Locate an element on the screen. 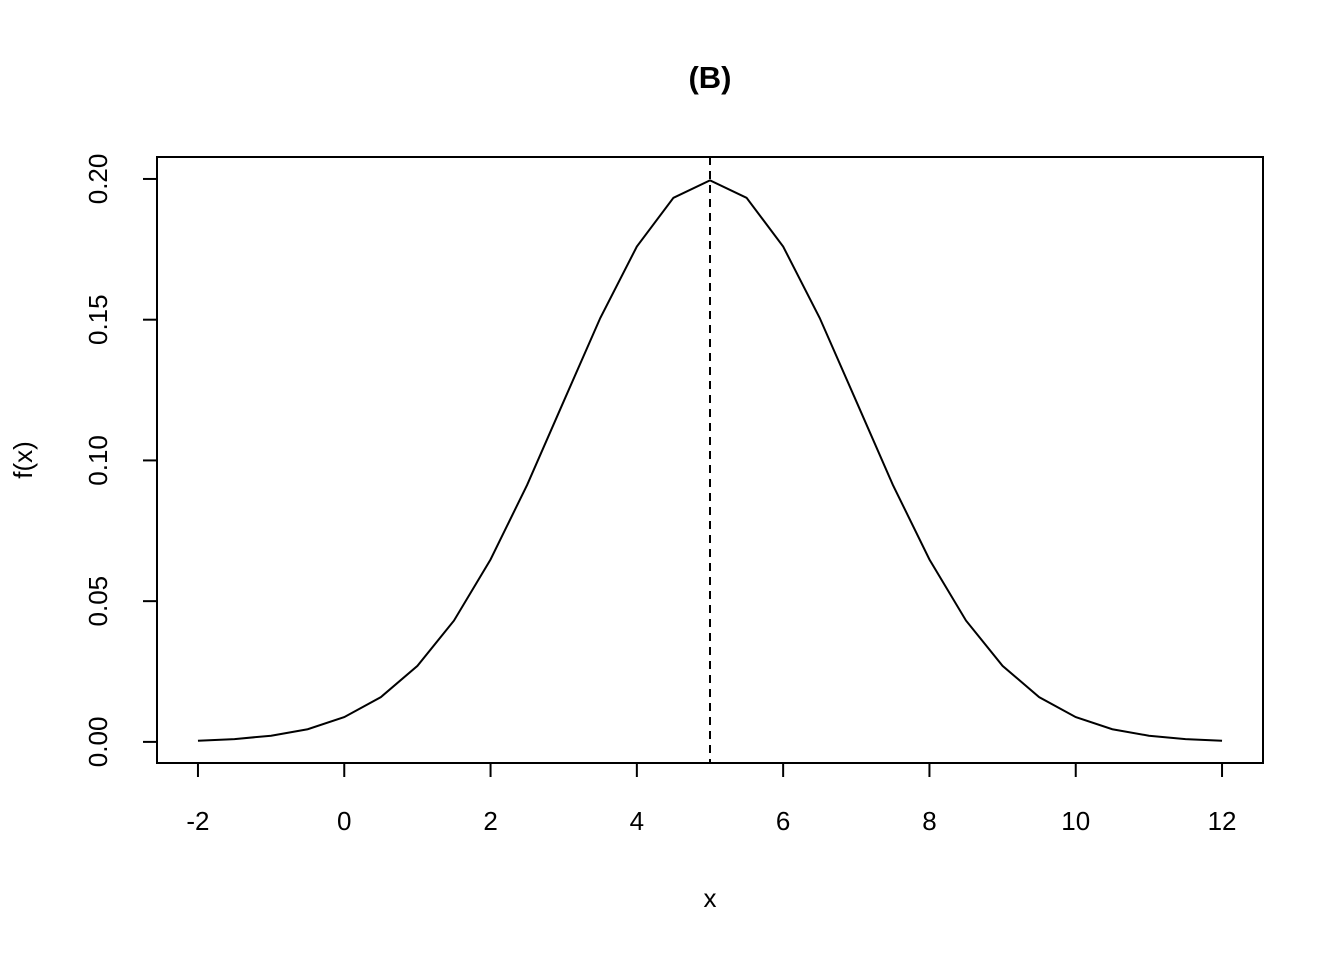 The image size is (1344, 960). y-tick-label: 0.00 is located at coordinates (98, 742).